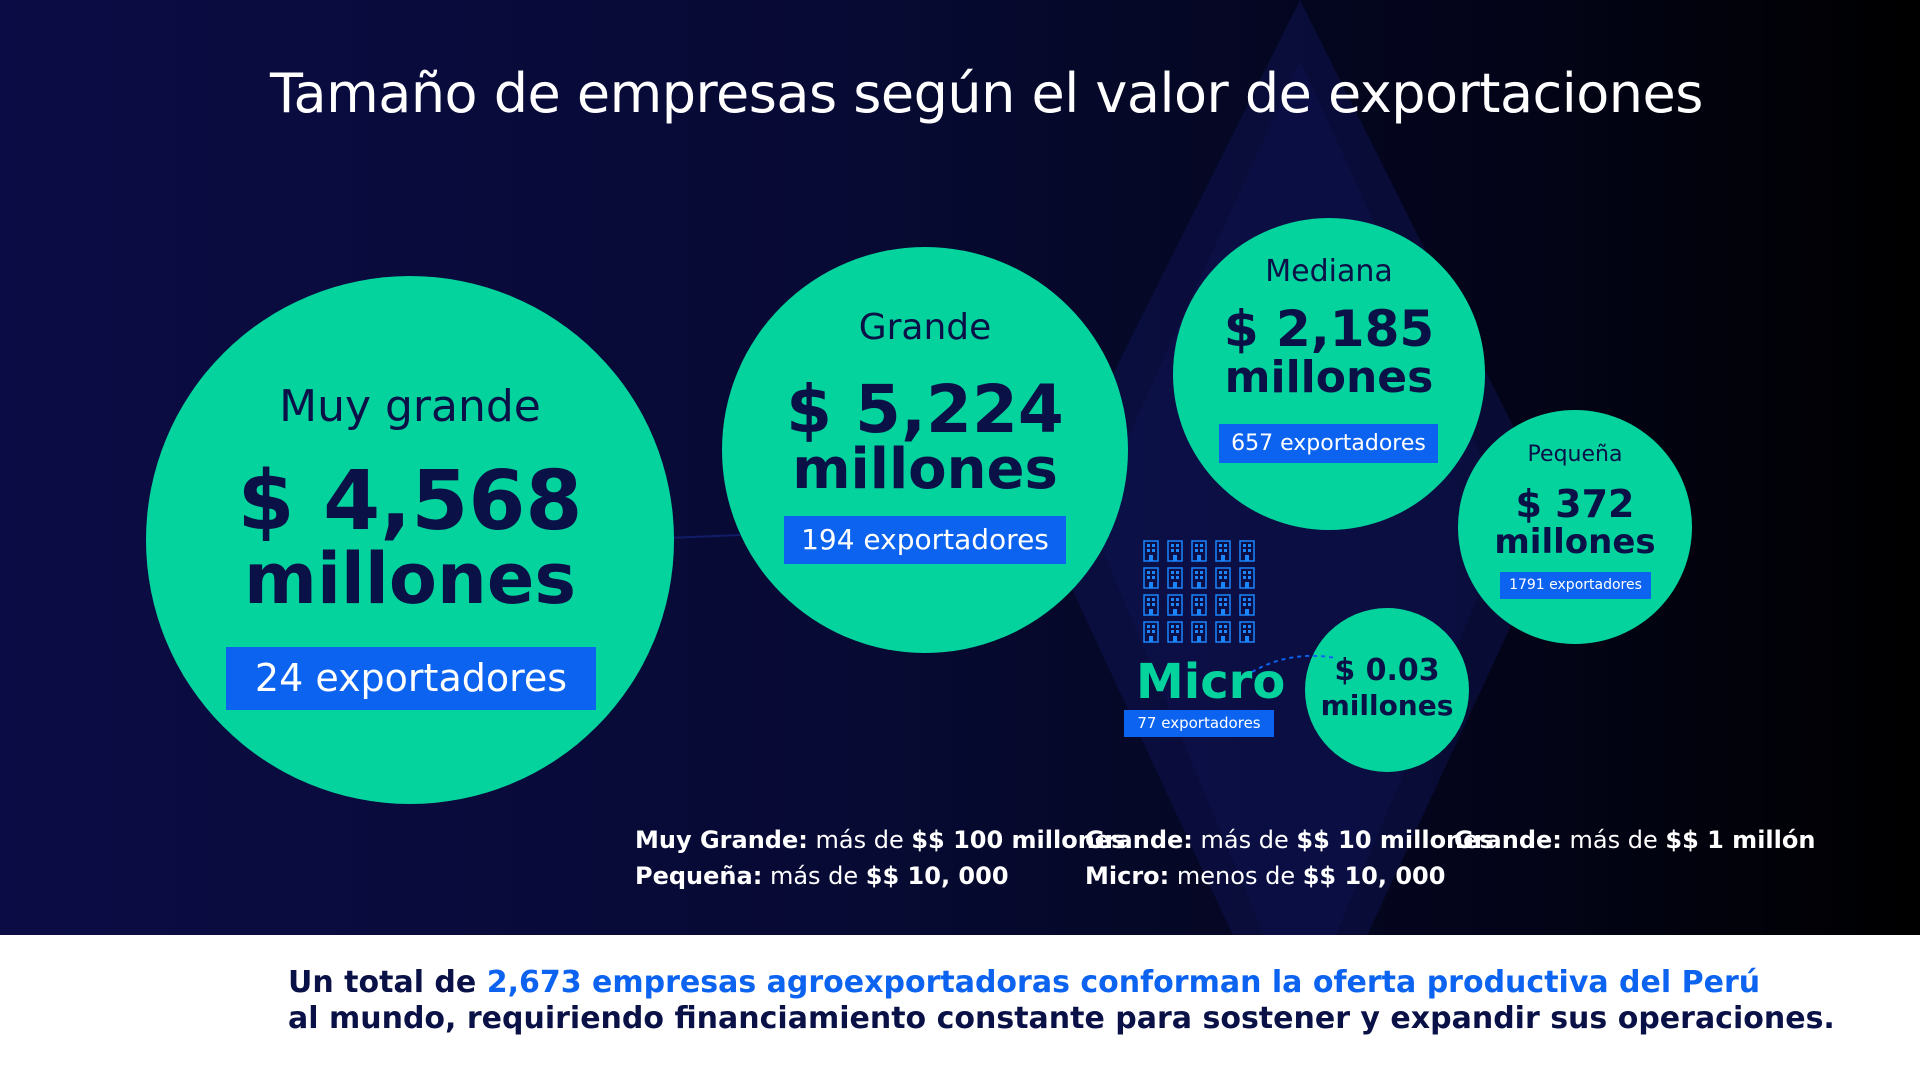  What do you see at coordinates (1199, 723) in the screenshot?
I see `exporters-badge: 77 exportadores` at bounding box center [1199, 723].